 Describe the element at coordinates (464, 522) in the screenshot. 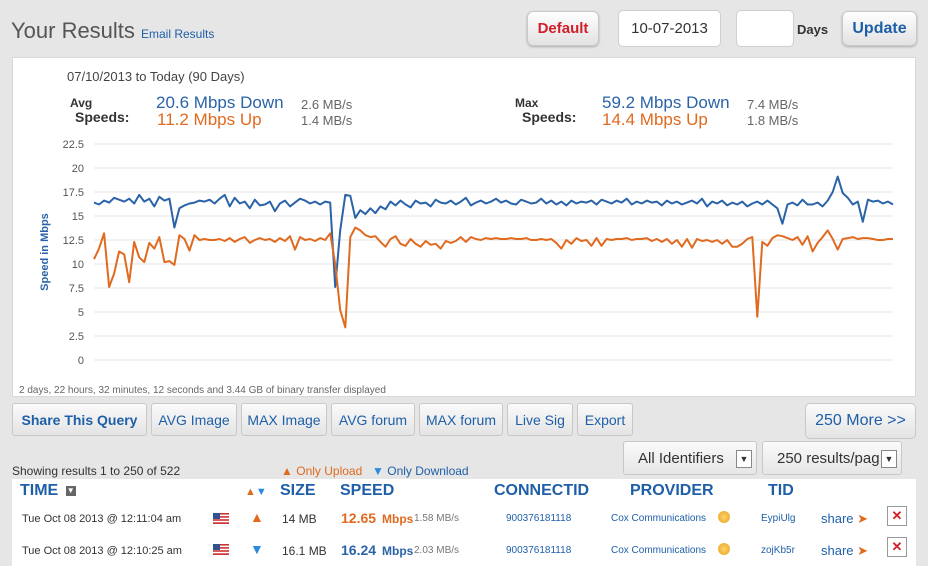

I see `results-table` at that location.